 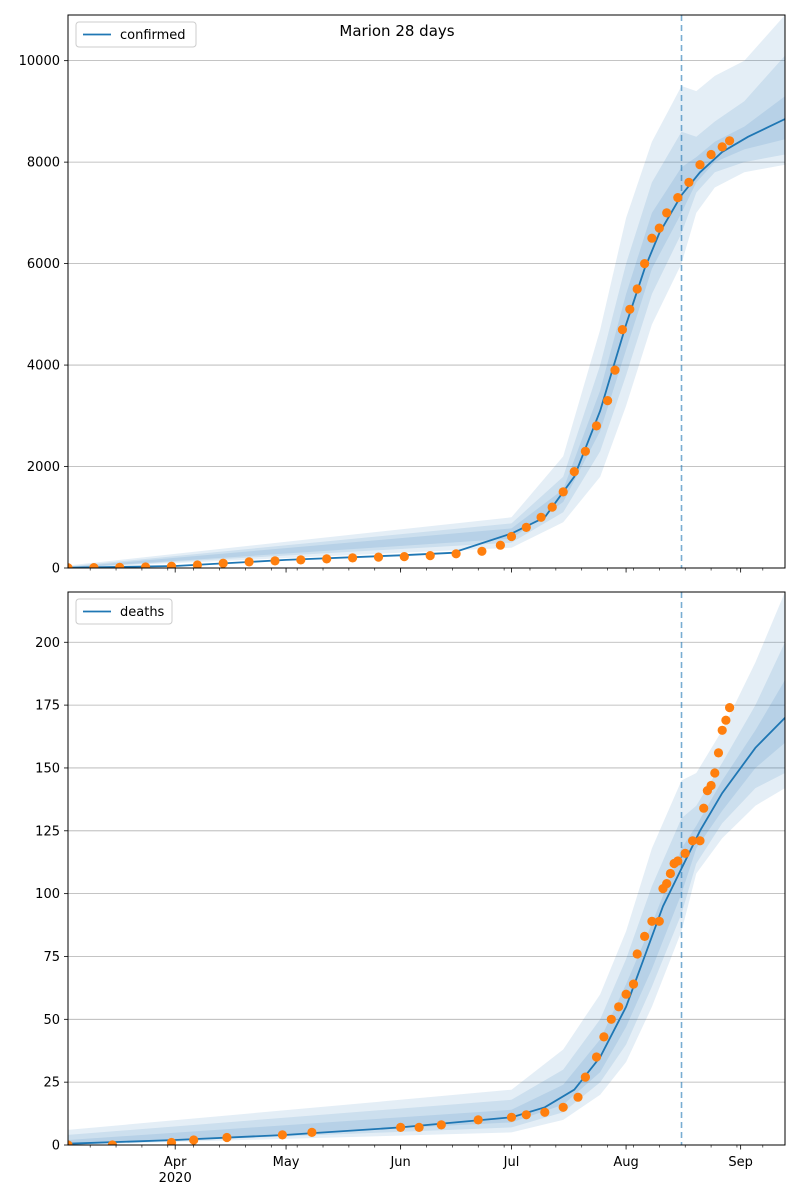 I want to click on y-tick-label: 125, so click(x=47, y=831).